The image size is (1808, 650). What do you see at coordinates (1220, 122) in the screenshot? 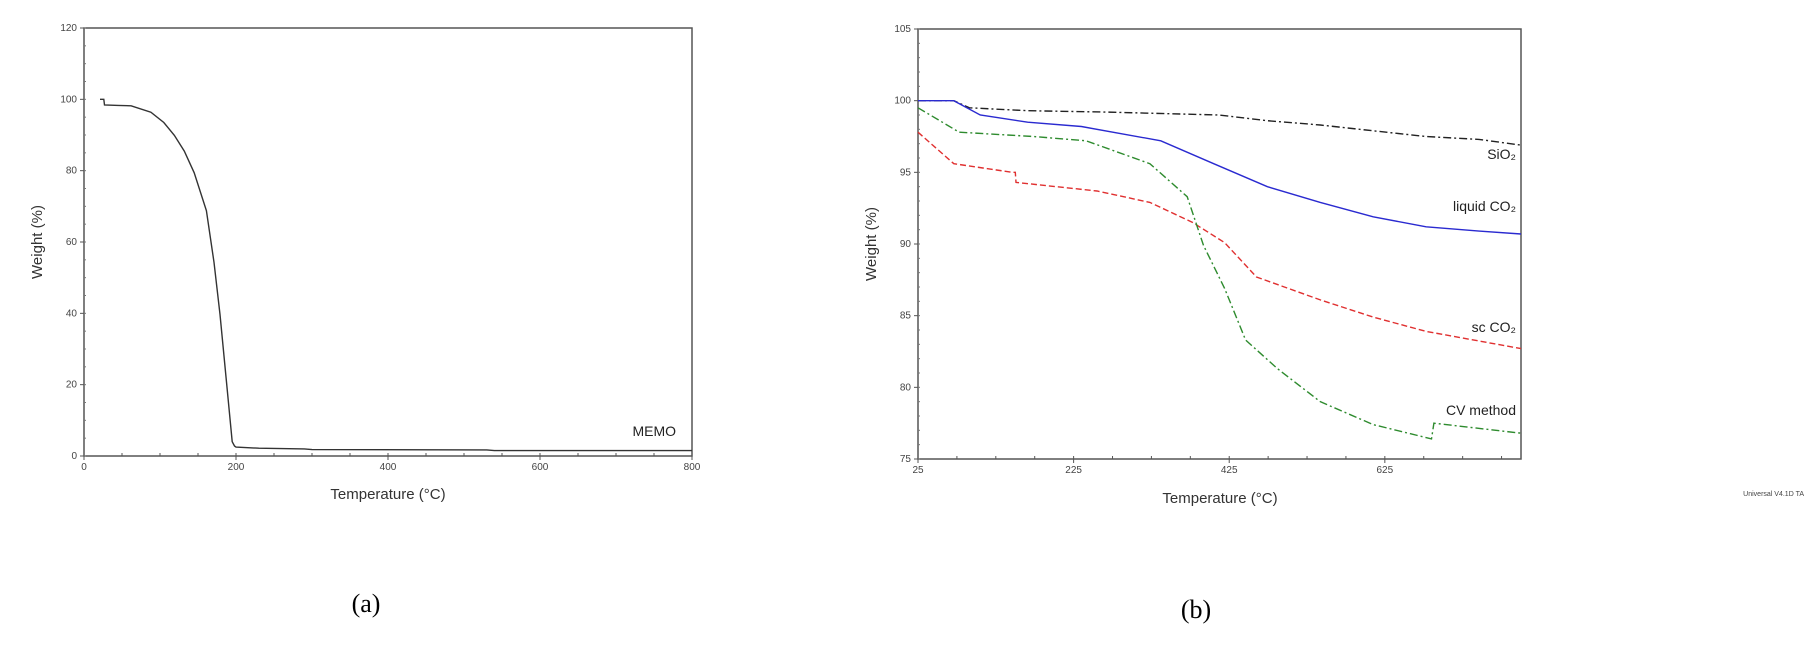
I see `series-line-sio-` at bounding box center [1220, 122].